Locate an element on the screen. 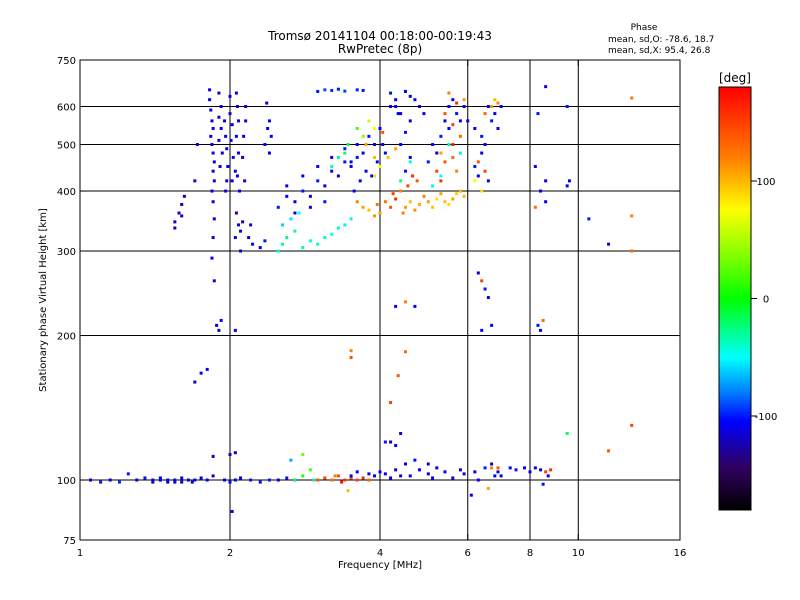 The image size is (800, 600). y-tick-label: 600 is located at coordinates (66, 108).